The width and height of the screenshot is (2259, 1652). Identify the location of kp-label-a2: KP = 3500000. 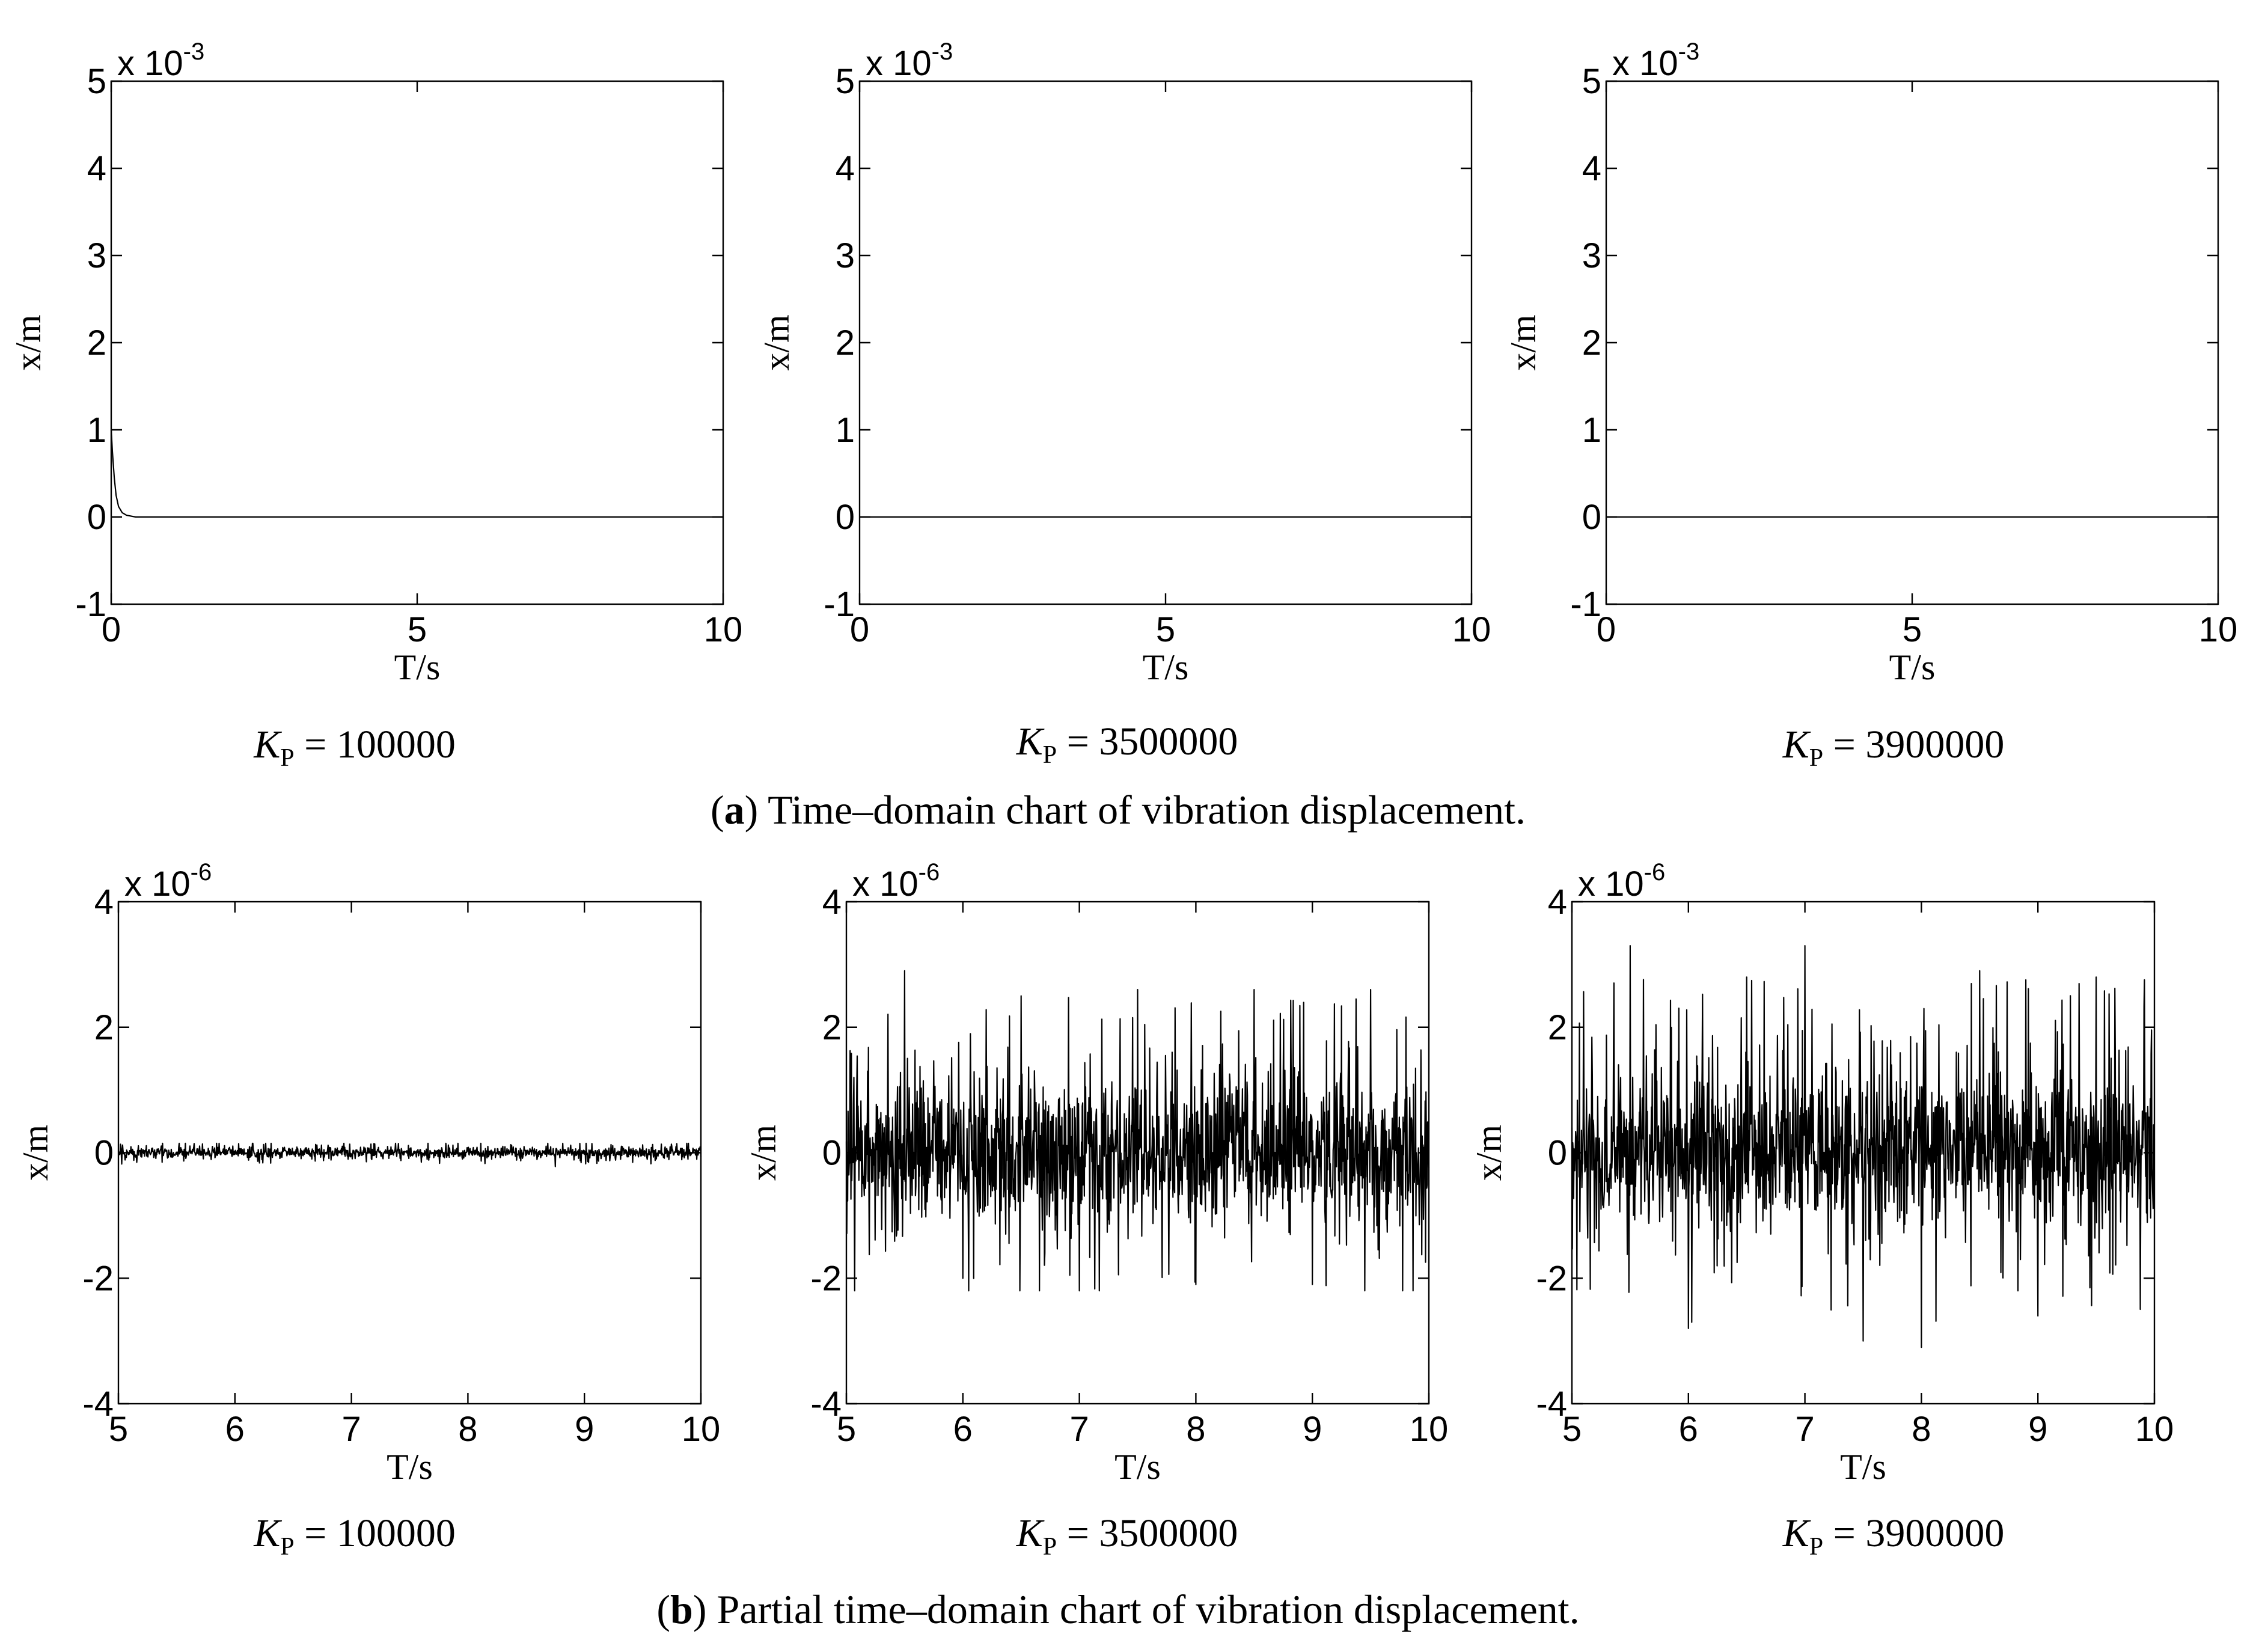
(1127, 744).